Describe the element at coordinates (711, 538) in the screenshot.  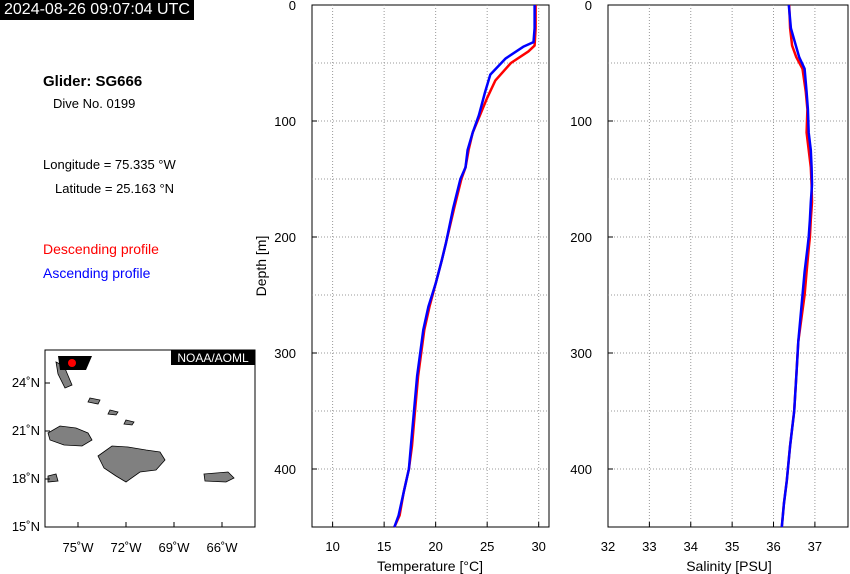
I see `salinity-x-ticks: 32 33 34 35 36 37` at that location.